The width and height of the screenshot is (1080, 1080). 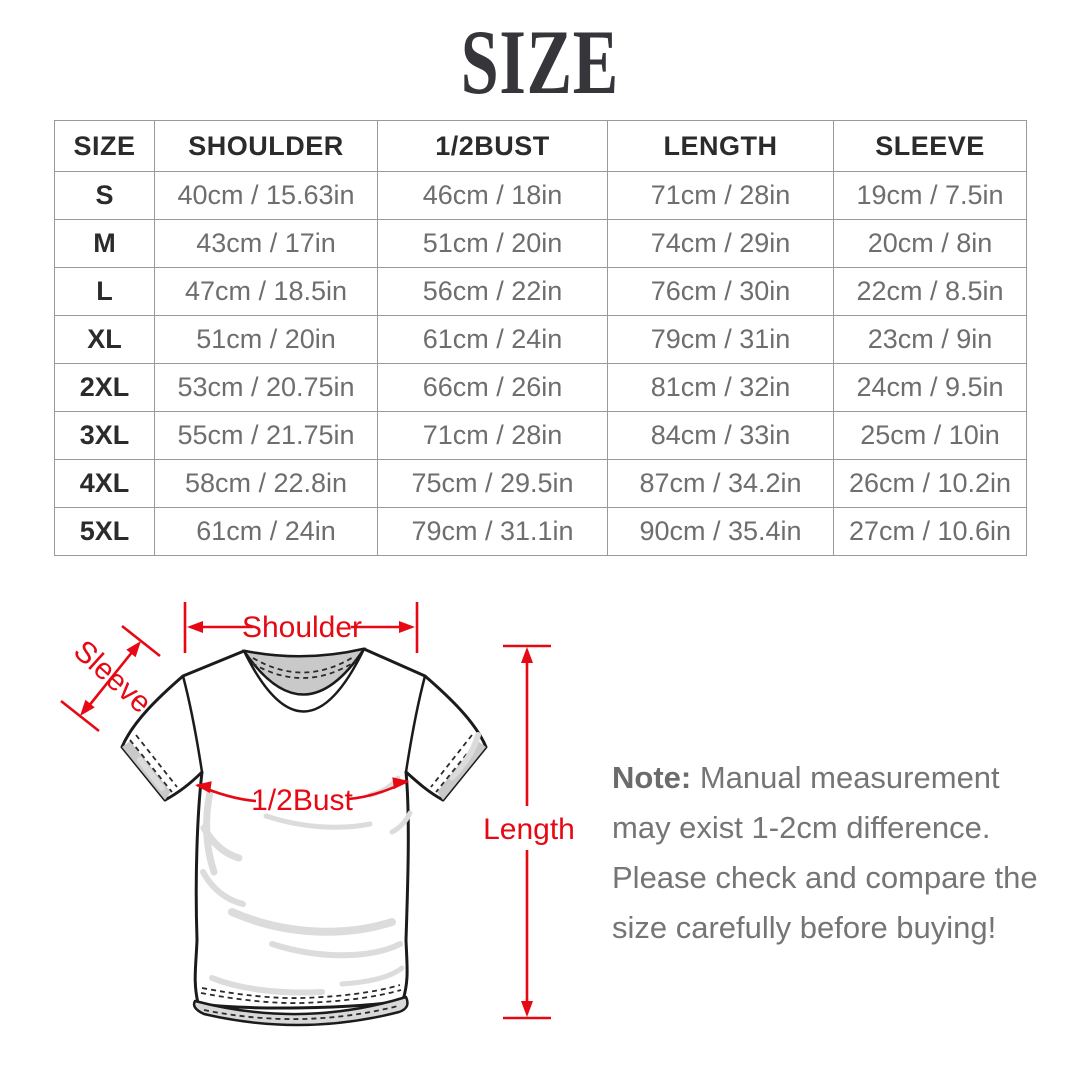 What do you see at coordinates (104, 243) in the screenshot?
I see `size-label: M` at bounding box center [104, 243].